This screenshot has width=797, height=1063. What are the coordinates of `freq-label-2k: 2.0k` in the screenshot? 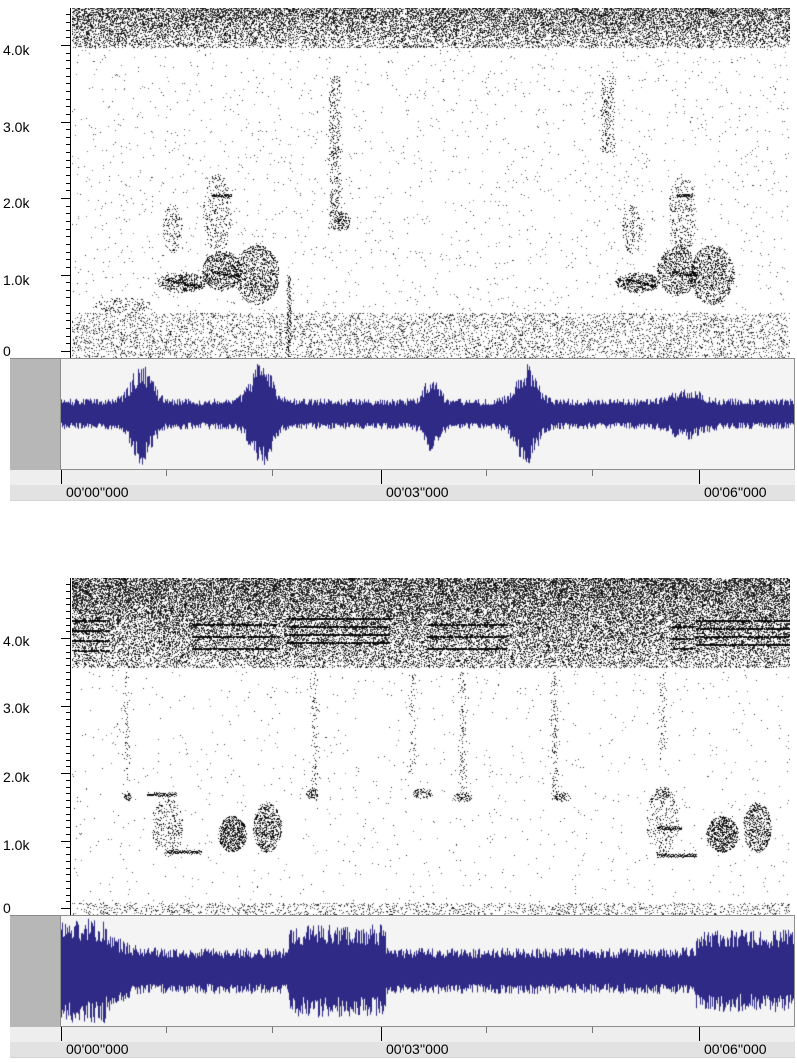 It's located at (16, 777).